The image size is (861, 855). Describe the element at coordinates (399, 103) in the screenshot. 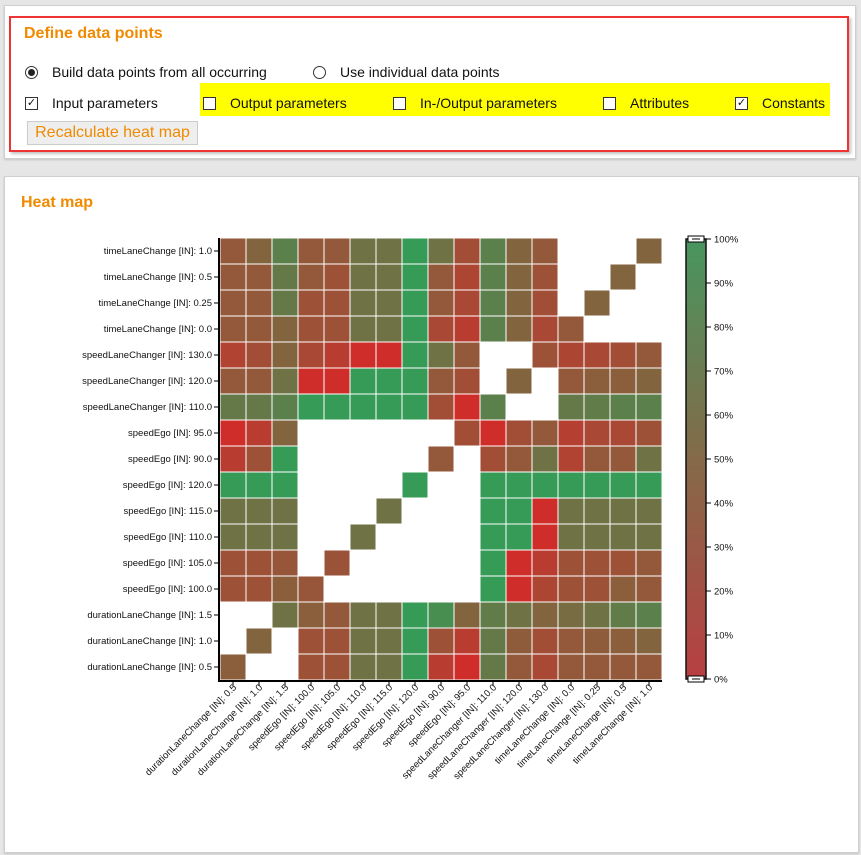

I see `checkbox-unchecked-icon` at that location.